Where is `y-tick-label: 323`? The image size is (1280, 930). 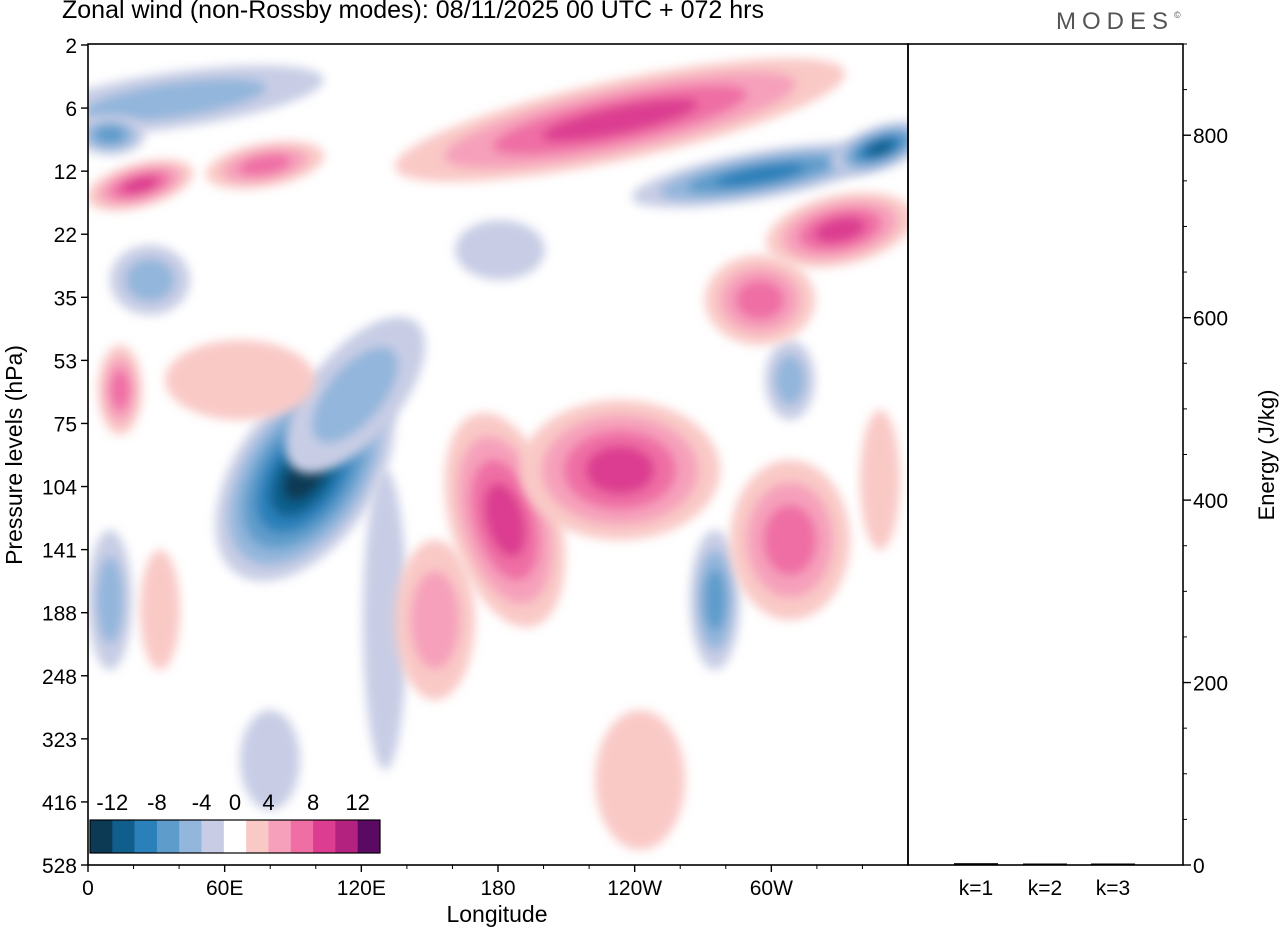
y-tick-label: 323 is located at coordinates (59, 740).